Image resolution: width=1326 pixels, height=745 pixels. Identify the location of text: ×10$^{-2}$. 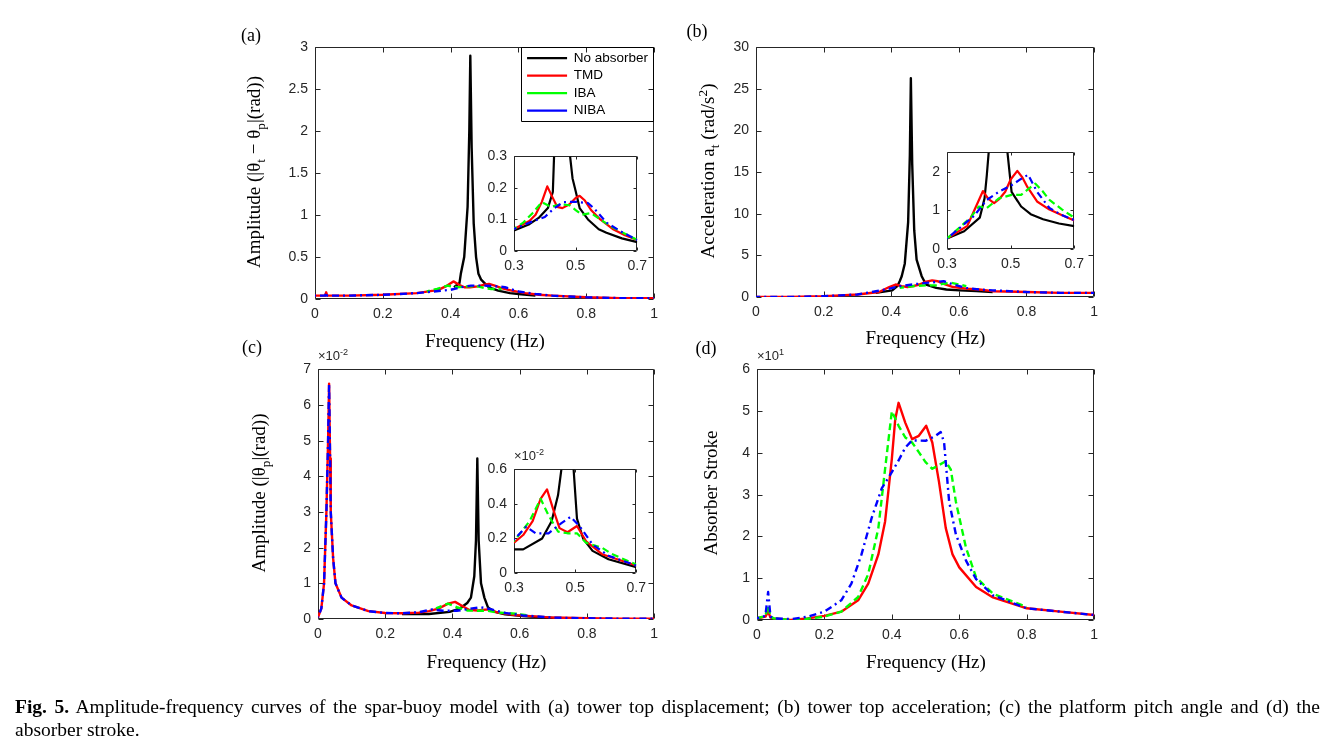
(333, 355).